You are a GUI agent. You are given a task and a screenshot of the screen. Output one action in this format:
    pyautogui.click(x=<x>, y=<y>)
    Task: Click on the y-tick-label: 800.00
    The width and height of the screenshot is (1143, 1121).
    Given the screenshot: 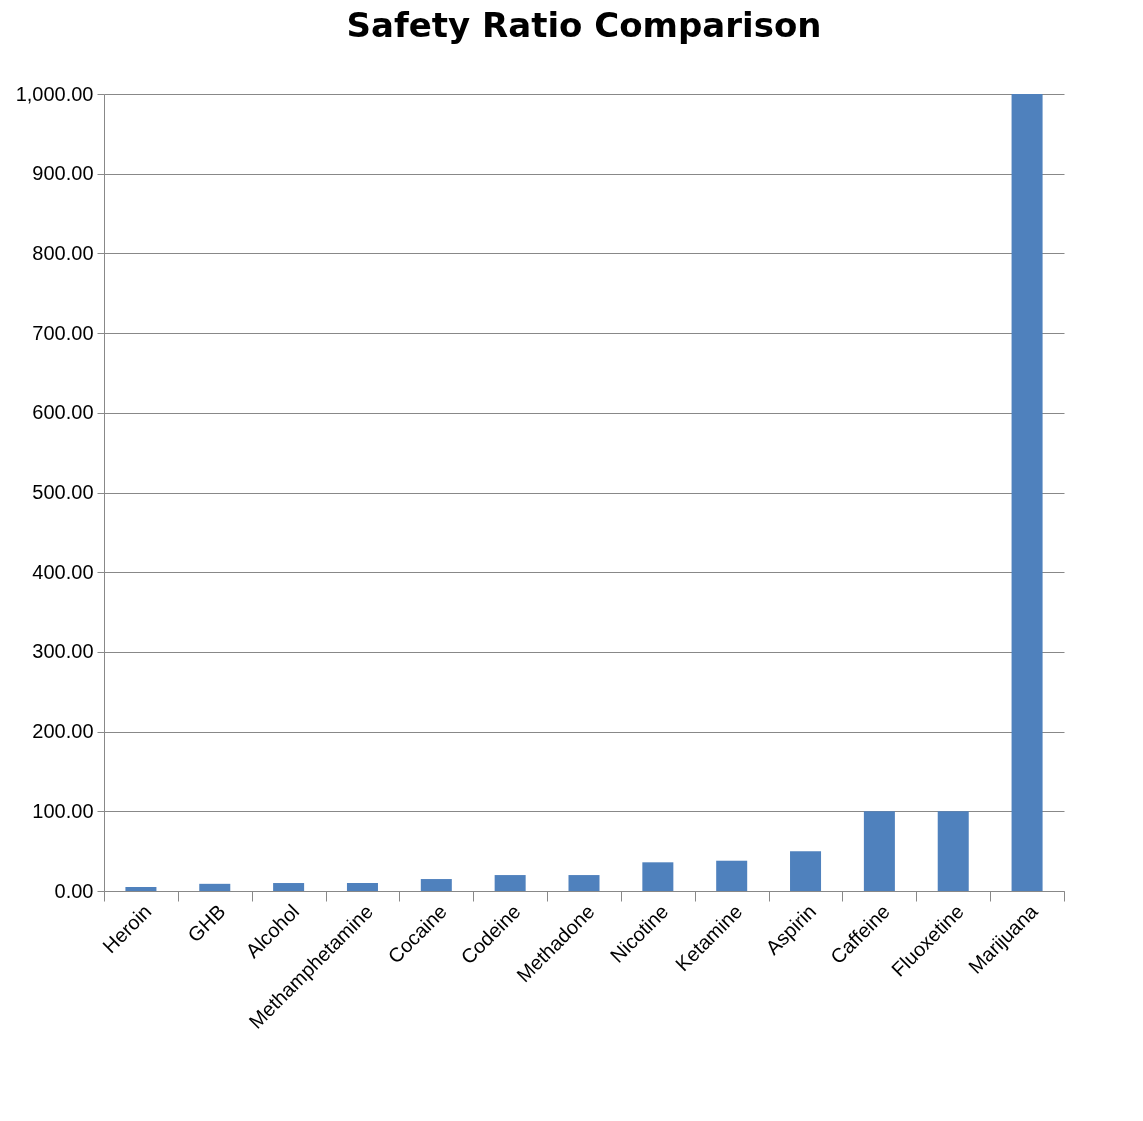 What is the action you would take?
    pyautogui.click(x=63, y=252)
    